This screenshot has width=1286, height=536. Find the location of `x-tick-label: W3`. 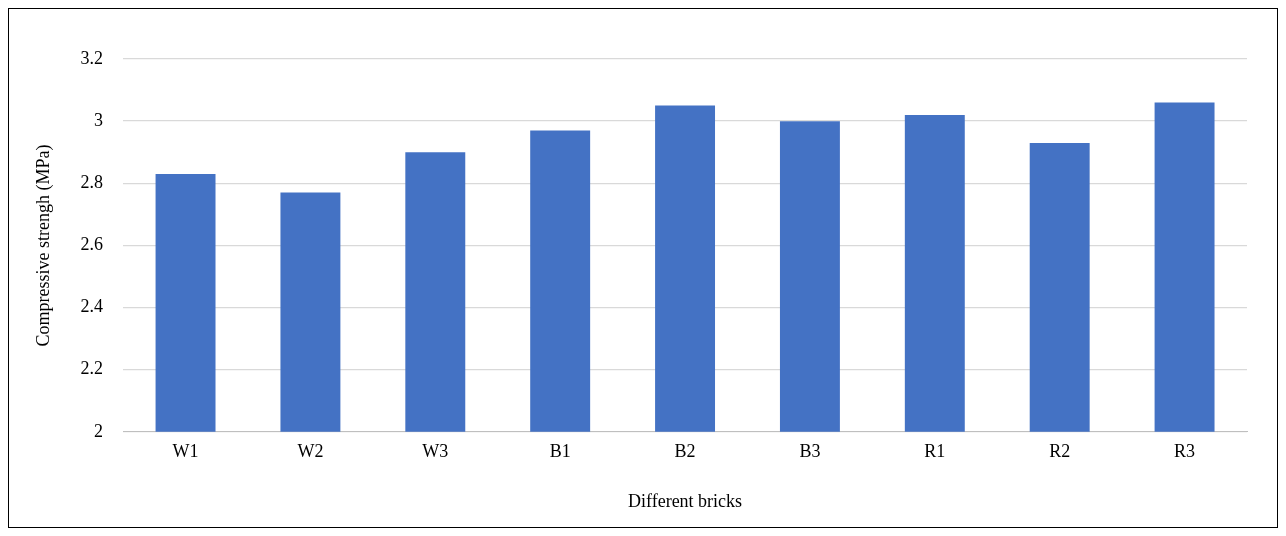

x-tick-label: W3 is located at coordinates (435, 451).